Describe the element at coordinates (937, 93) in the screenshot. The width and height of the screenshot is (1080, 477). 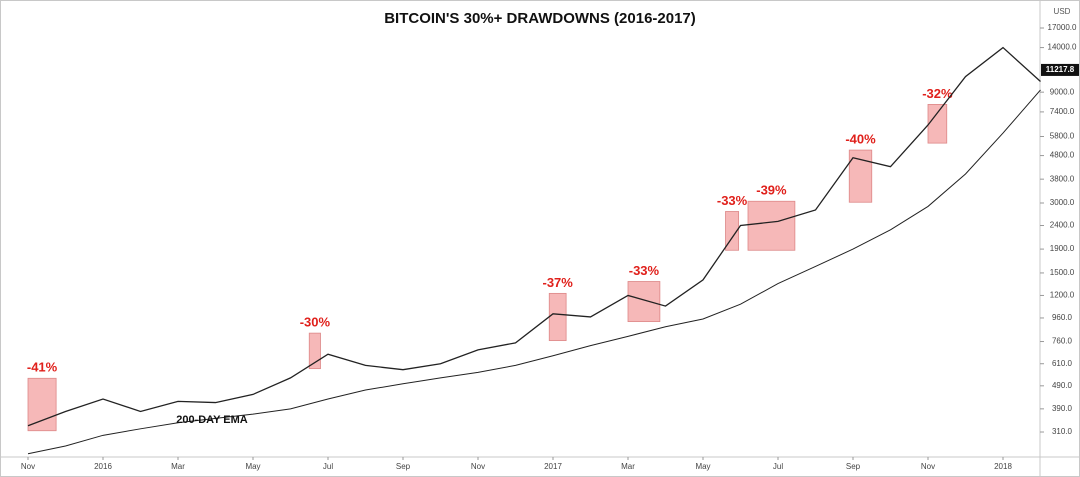
I see `drawdown-label: -32%` at that location.